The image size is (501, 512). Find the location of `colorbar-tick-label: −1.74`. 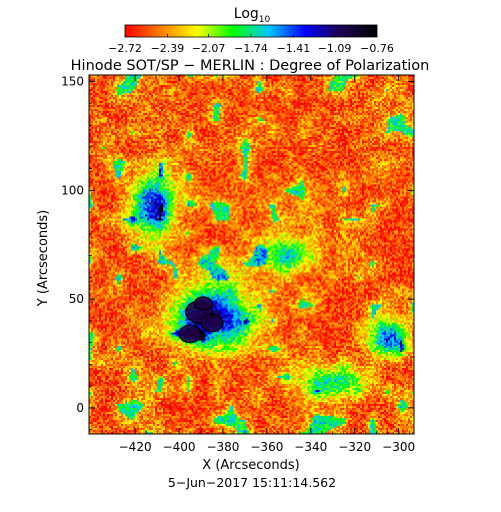

colorbar-tick-label: −1.74 is located at coordinates (251, 48).